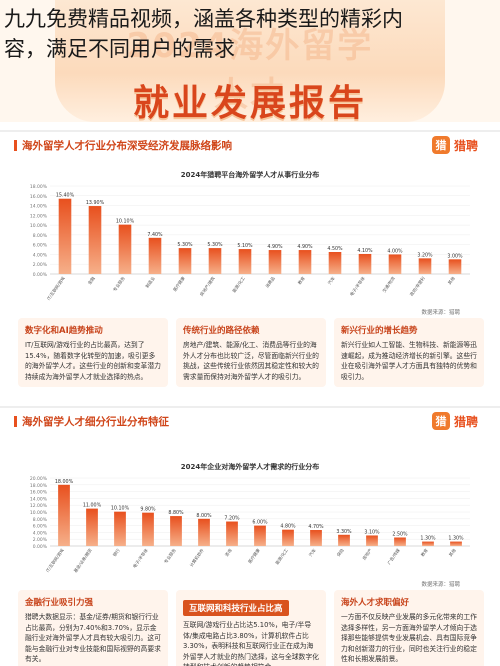 The width and height of the screenshot is (500, 666). Describe the element at coordinates (417, 286) in the screenshot. I see `x-tick-label: 政府/非营利` at that location.